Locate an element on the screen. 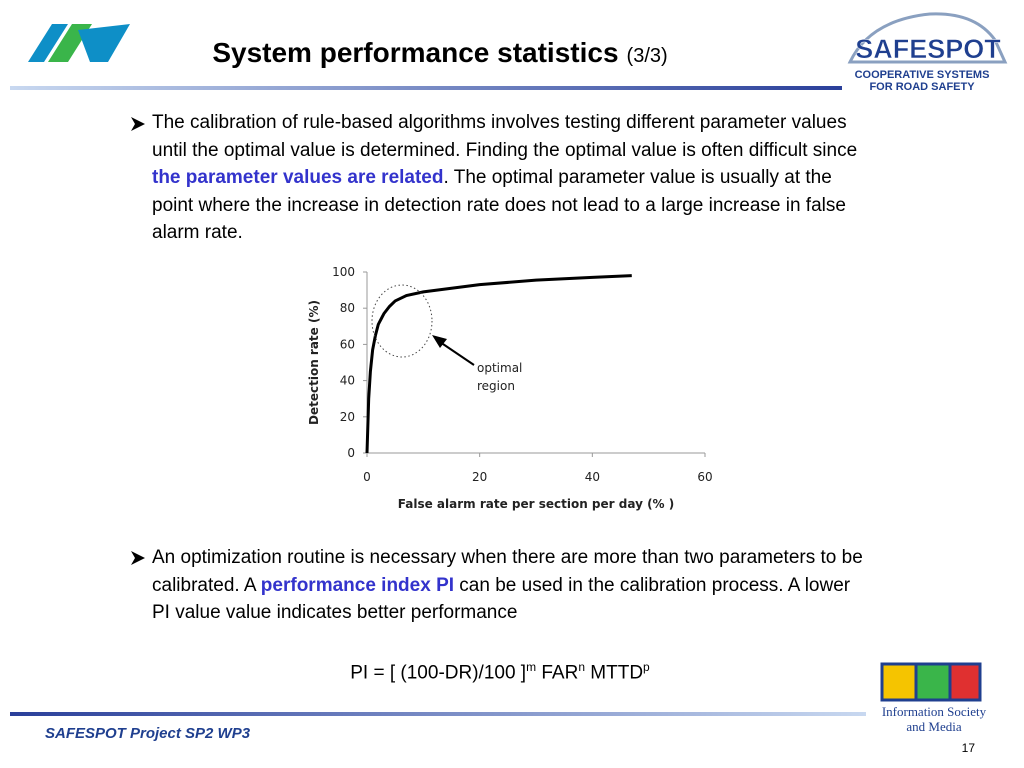  logo-text: SAFESPOT is located at coordinates (928, 49).